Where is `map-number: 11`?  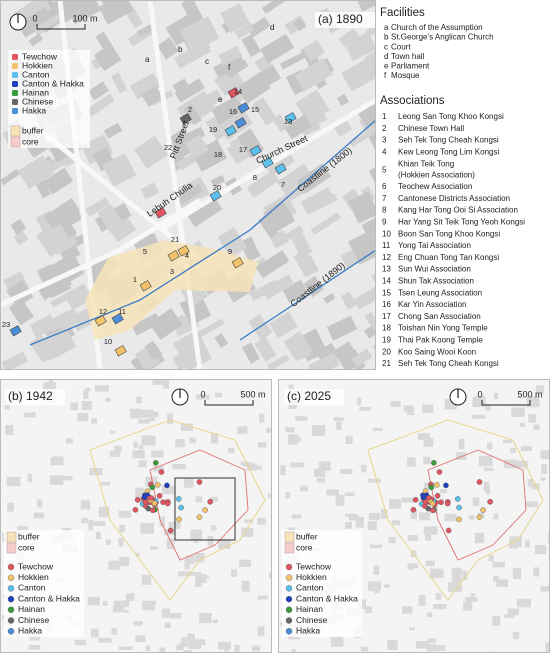 map-number: 11 is located at coordinates (122, 311).